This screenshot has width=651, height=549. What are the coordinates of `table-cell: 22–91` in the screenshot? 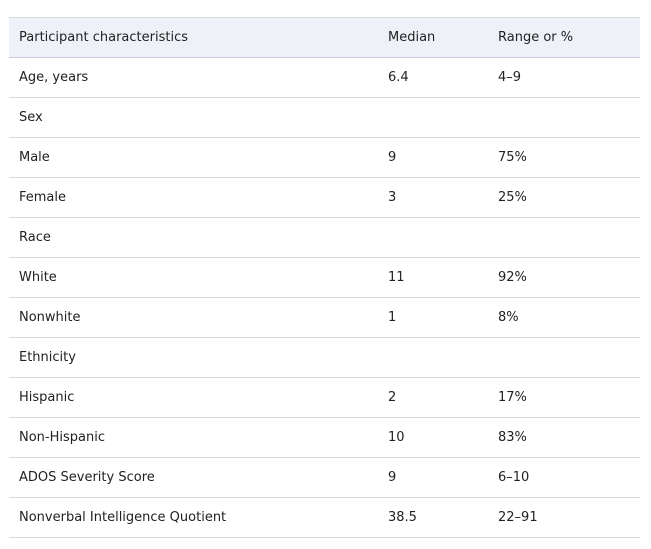 It's located at (564, 517).